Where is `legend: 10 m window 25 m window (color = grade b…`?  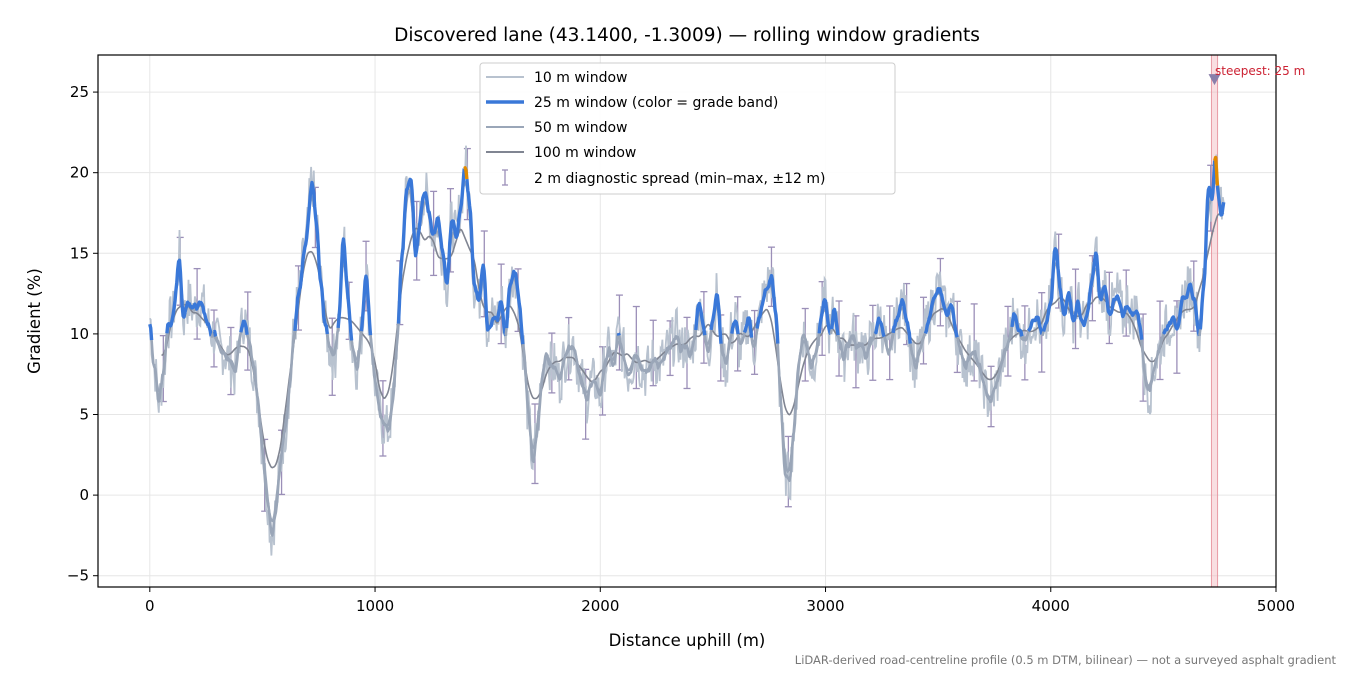
legend: 10 m window 25 m window (color = grade b… is located at coordinates (687, 128).